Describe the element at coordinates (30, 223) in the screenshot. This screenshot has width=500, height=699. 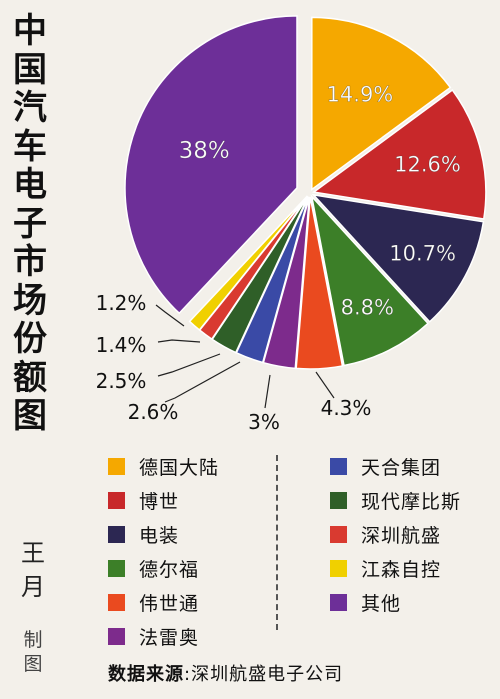
I see `chart-title: 中国汽车电子市场份额图` at that location.